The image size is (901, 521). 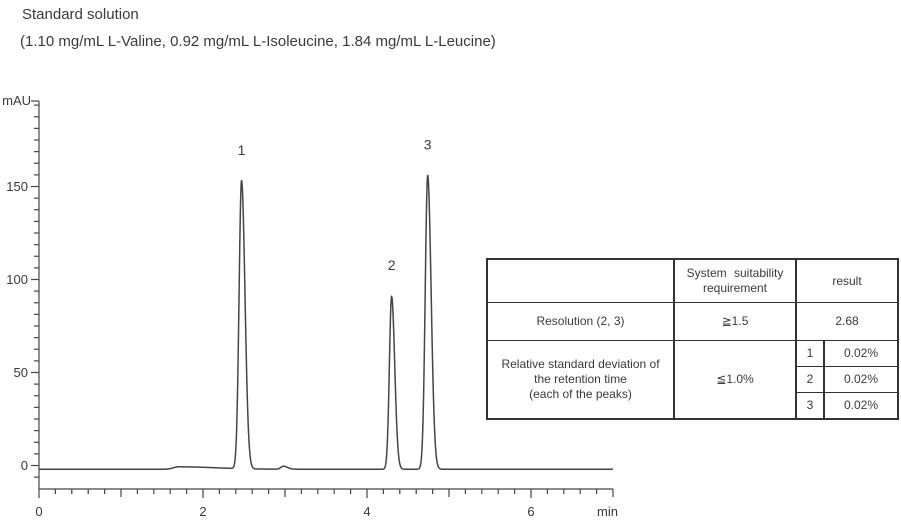 I want to click on table-header-blank, so click(x=580, y=280).